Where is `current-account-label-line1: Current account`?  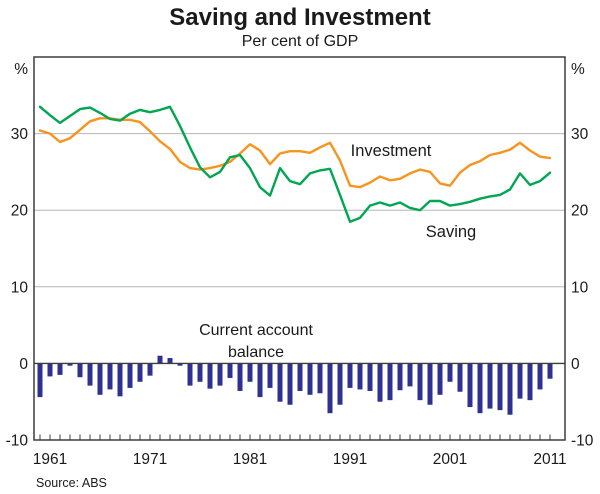 current-account-label-line1: Current account is located at coordinates (256, 330).